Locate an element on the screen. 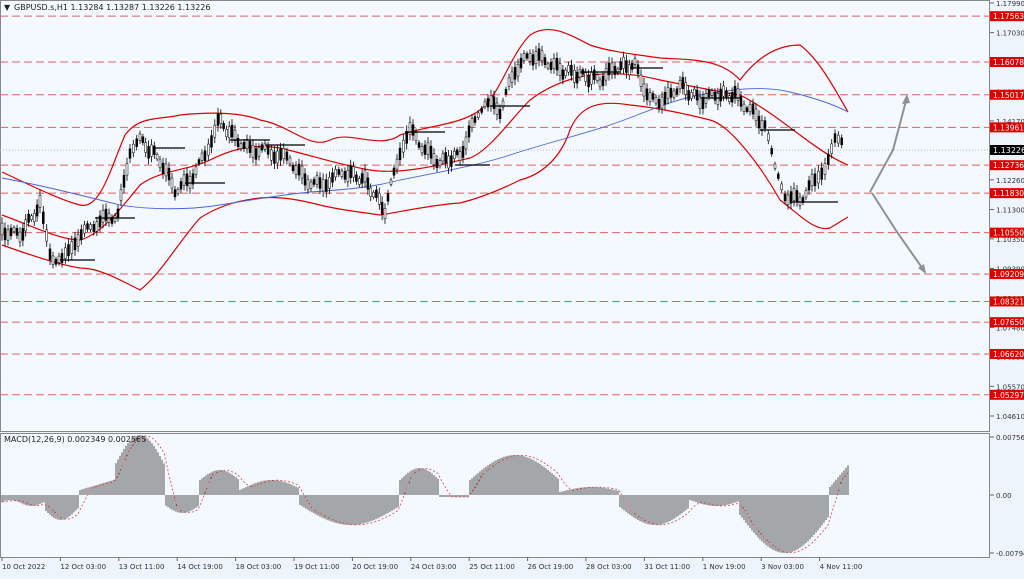  time-tick-label: 10 Oct 2022 is located at coordinates (23, 567).